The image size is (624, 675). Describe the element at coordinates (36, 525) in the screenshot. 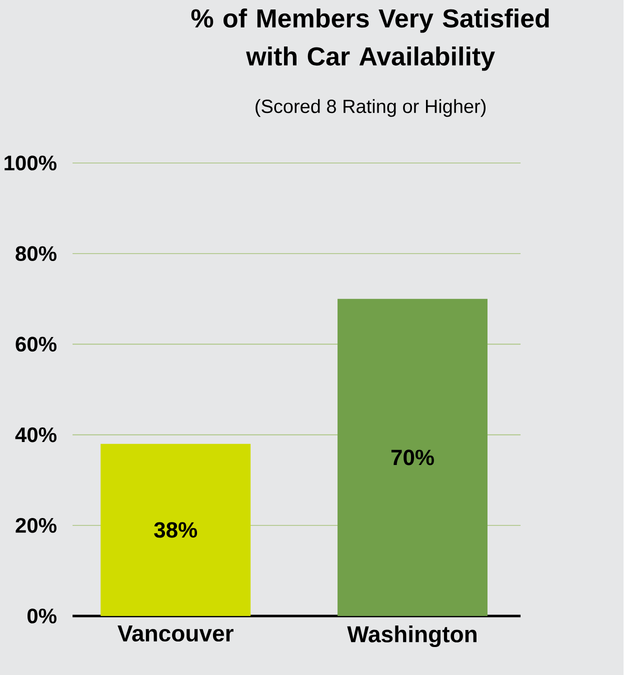

I see `y-tick-label: 20%` at that location.